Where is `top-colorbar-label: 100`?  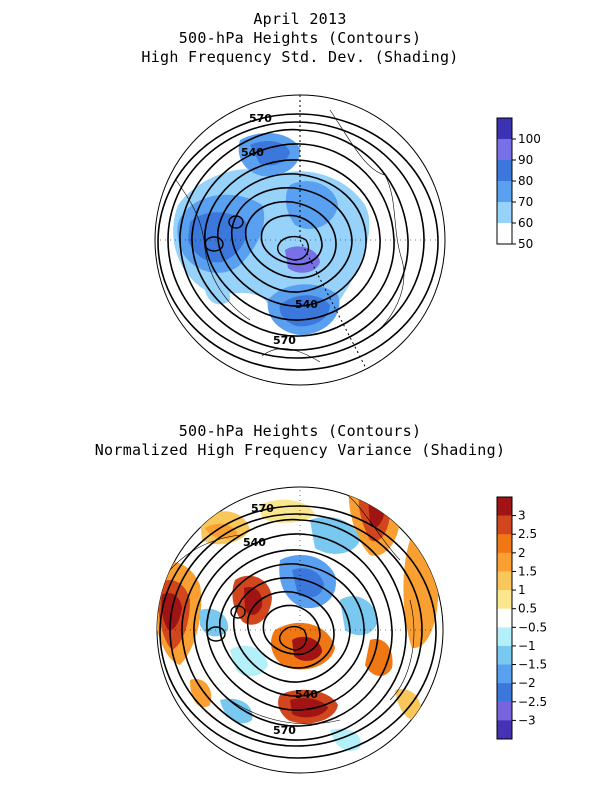 top-colorbar-label: 100 is located at coordinates (529, 139).